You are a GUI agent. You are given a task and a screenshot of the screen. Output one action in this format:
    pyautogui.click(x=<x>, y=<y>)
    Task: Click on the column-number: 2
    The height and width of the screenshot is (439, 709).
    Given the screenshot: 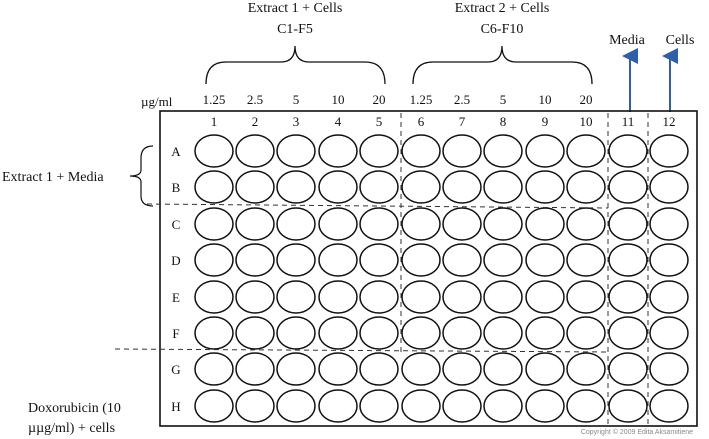 What is the action you would take?
    pyautogui.click(x=255, y=121)
    